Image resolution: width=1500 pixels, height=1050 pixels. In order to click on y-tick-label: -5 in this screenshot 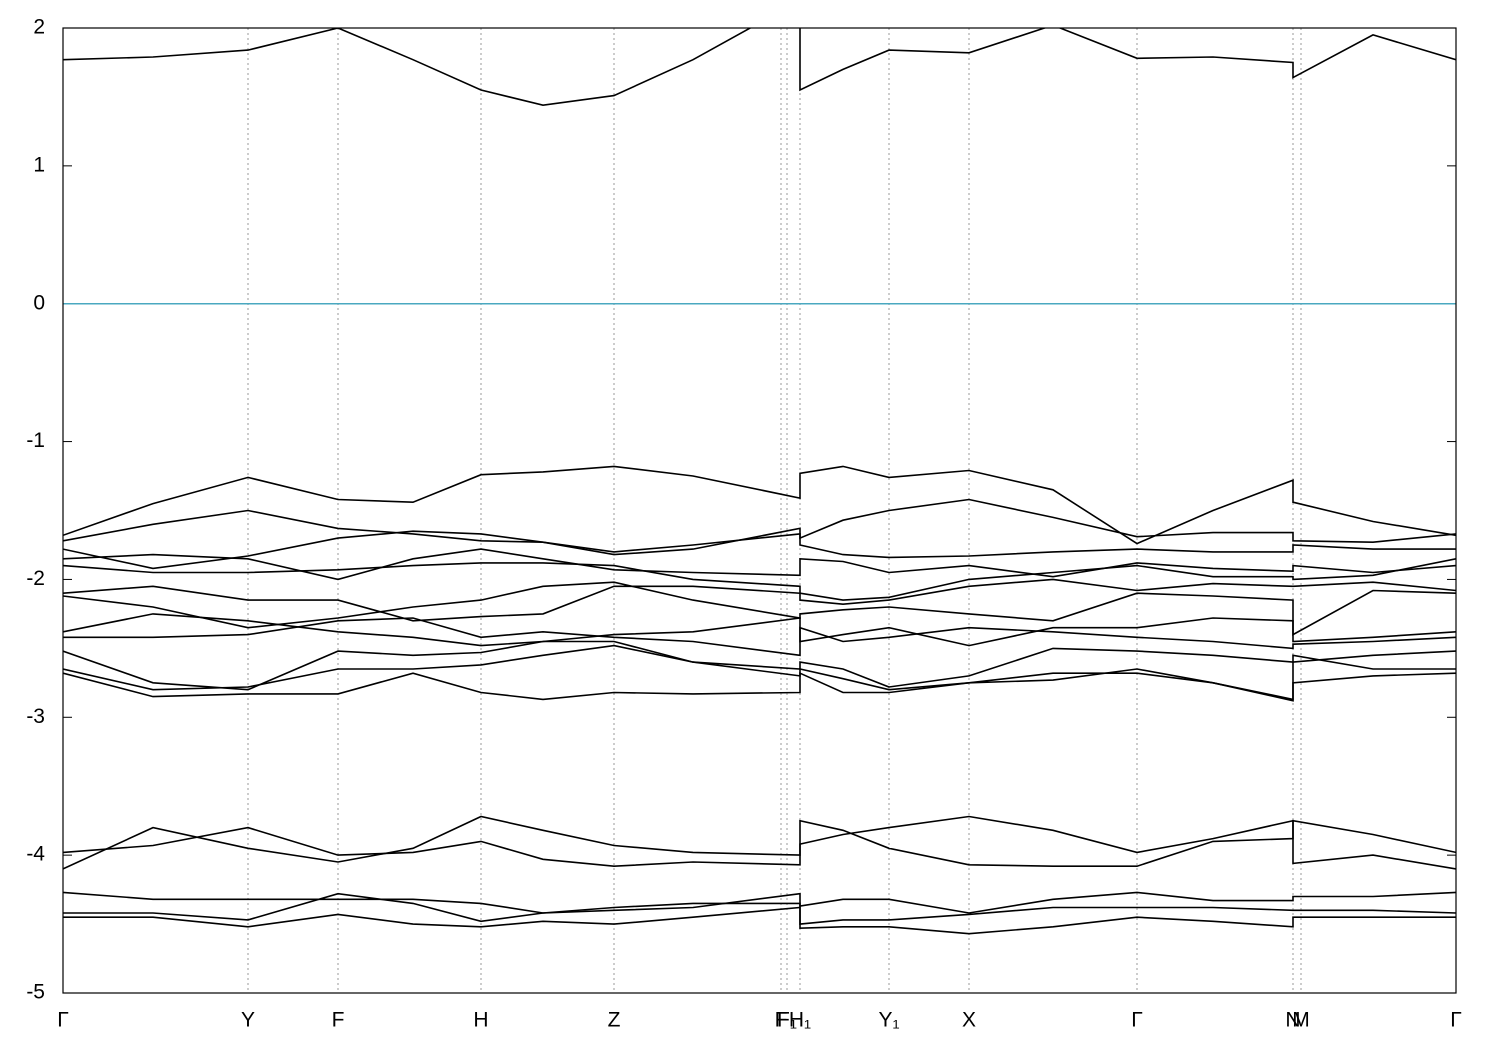, I will do `click(35, 992)`.